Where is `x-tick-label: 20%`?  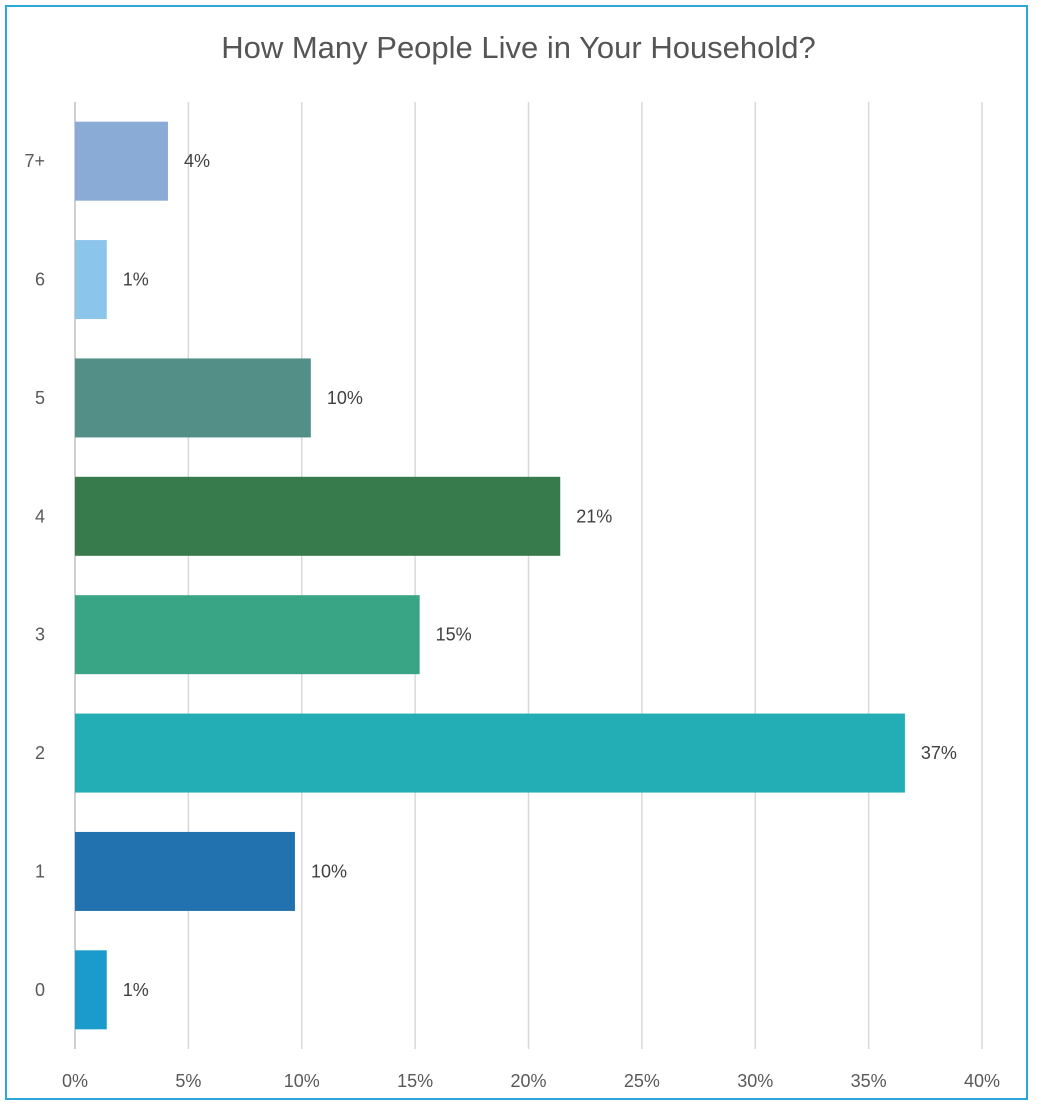
x-tick-label: 20% is located at coordinates (528, 1081).